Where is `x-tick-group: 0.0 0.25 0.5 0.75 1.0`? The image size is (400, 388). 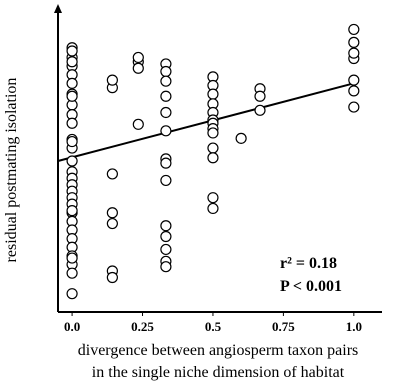
x-tick-group: 0.0 0.25 0.5 0.75 1.0 is located at coordinates (213, 323).